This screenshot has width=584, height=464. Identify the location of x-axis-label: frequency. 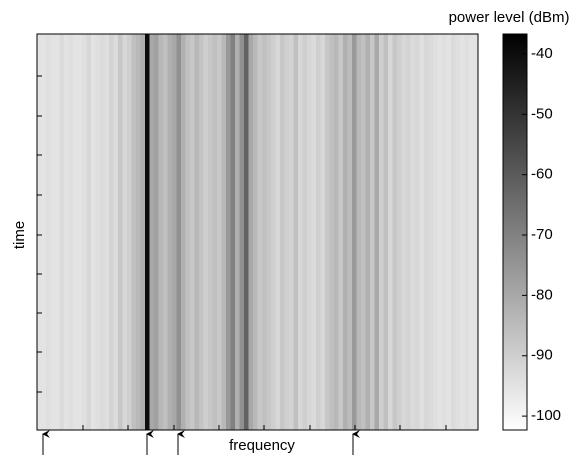
(262, 445).